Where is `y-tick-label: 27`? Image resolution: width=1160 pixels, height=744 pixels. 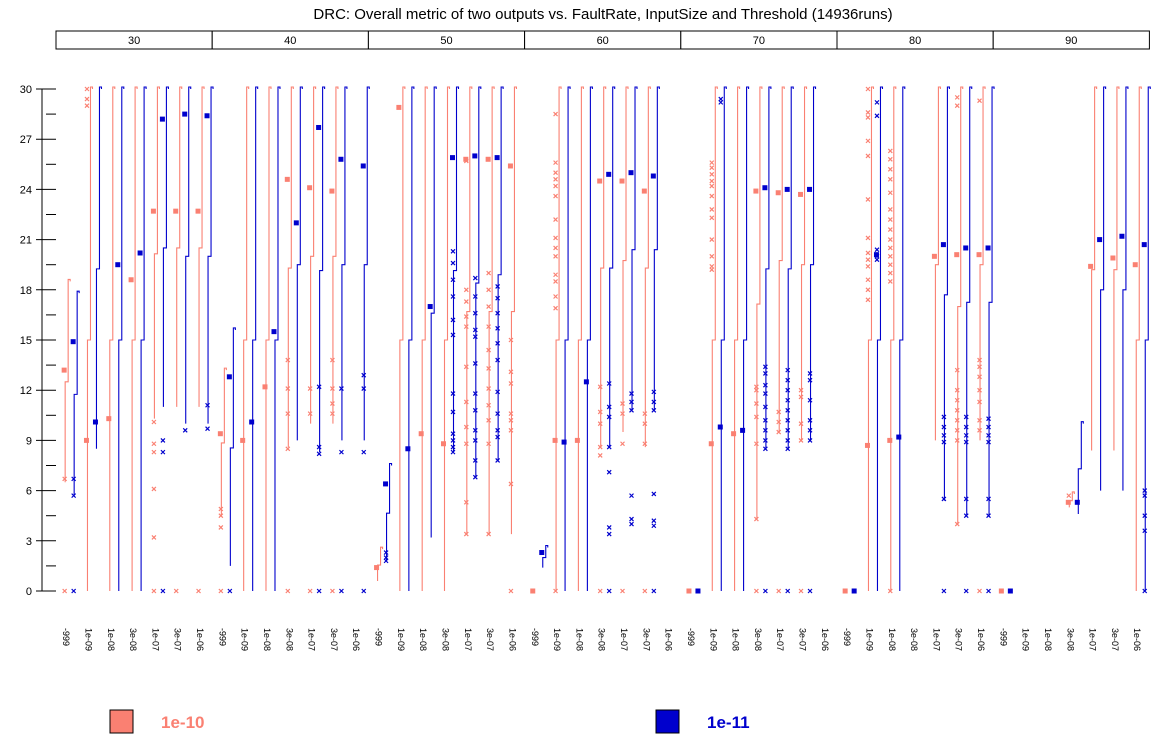 y-tick-label: 27 is located at coordinates (26, 140).